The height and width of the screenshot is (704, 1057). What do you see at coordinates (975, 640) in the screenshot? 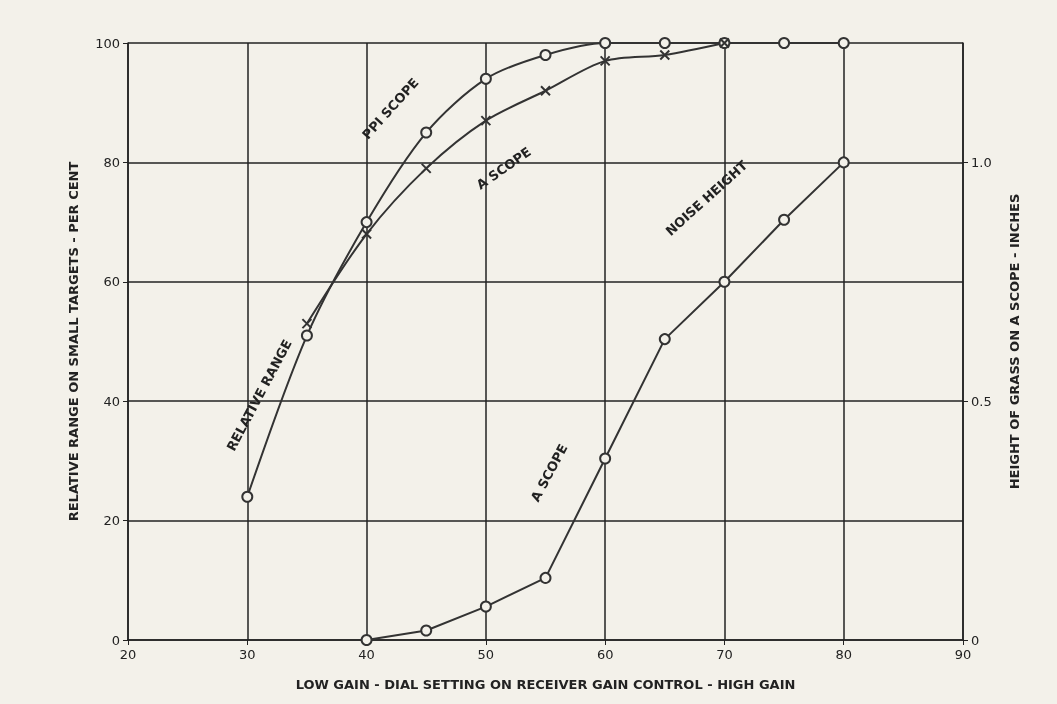
I see `y2-tick-label: 0` at bounding box center [975, 640].